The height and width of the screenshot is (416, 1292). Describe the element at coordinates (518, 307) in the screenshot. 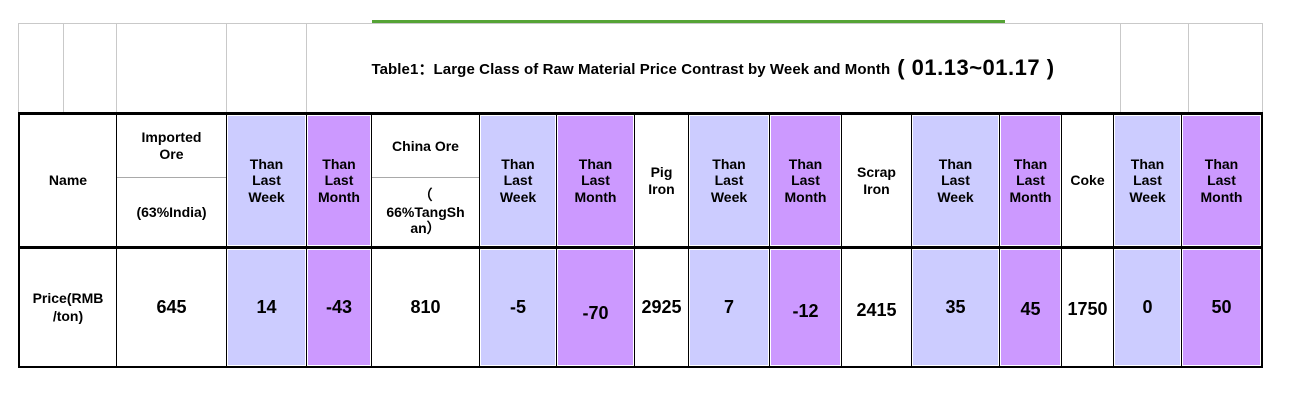

I see `value-china-vs-last-week: -5` at that location.